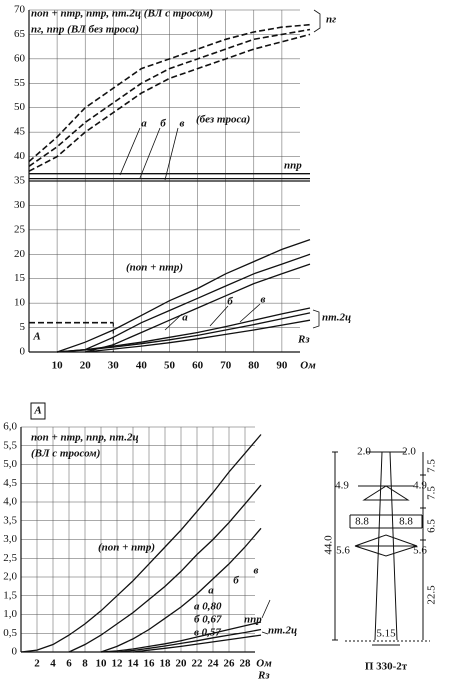  What do you see at coordinates (230, 664) in the screenshot?
I see `x-tick-label: 26` at bounding box center [230, 664].